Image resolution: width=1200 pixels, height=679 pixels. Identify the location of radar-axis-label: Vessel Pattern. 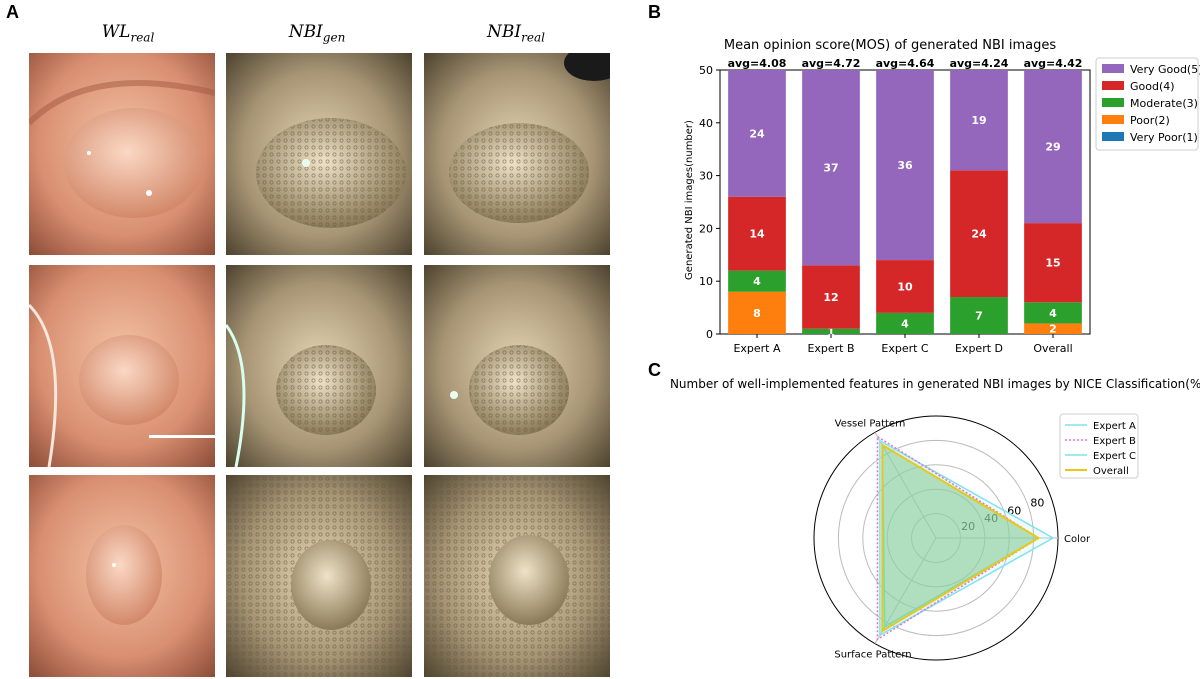
(870, 423).